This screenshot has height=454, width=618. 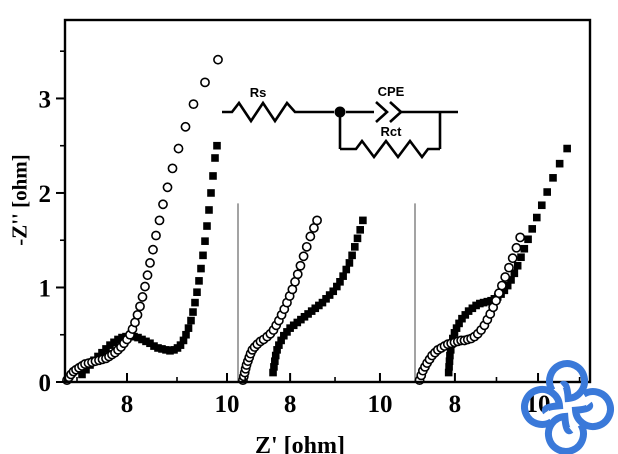 What do you see at coordinates (391, 91) in the screenshot?
I see `cpe-label: CPE` at bounding box center [391, 91].